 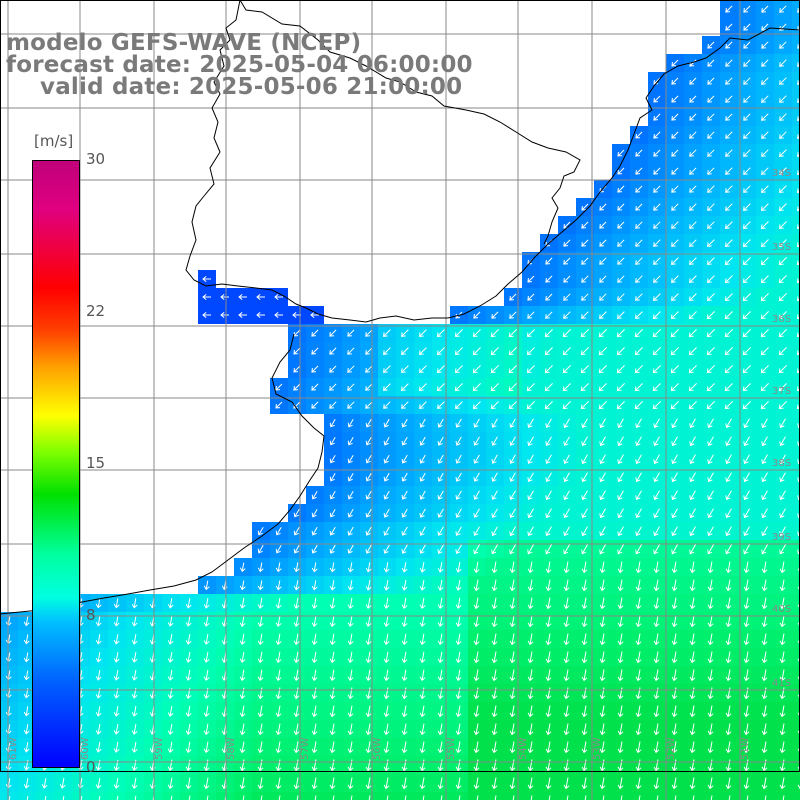 I want to click on lon-label-54W: 54W, so click(x=523, y=748).